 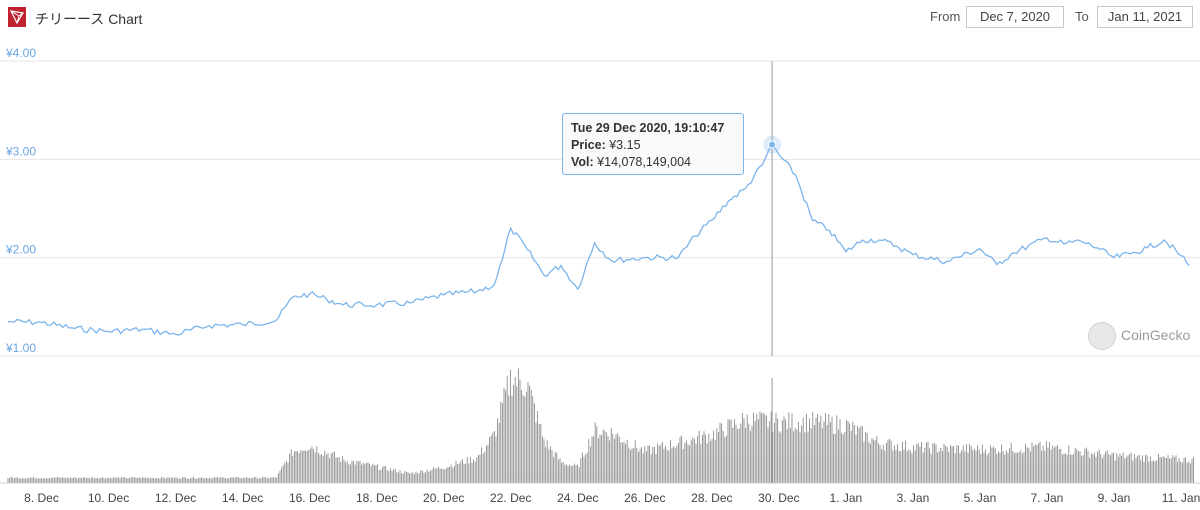 I want to click on x-tick-label: 3. Jan, so click(x=913, y=498).